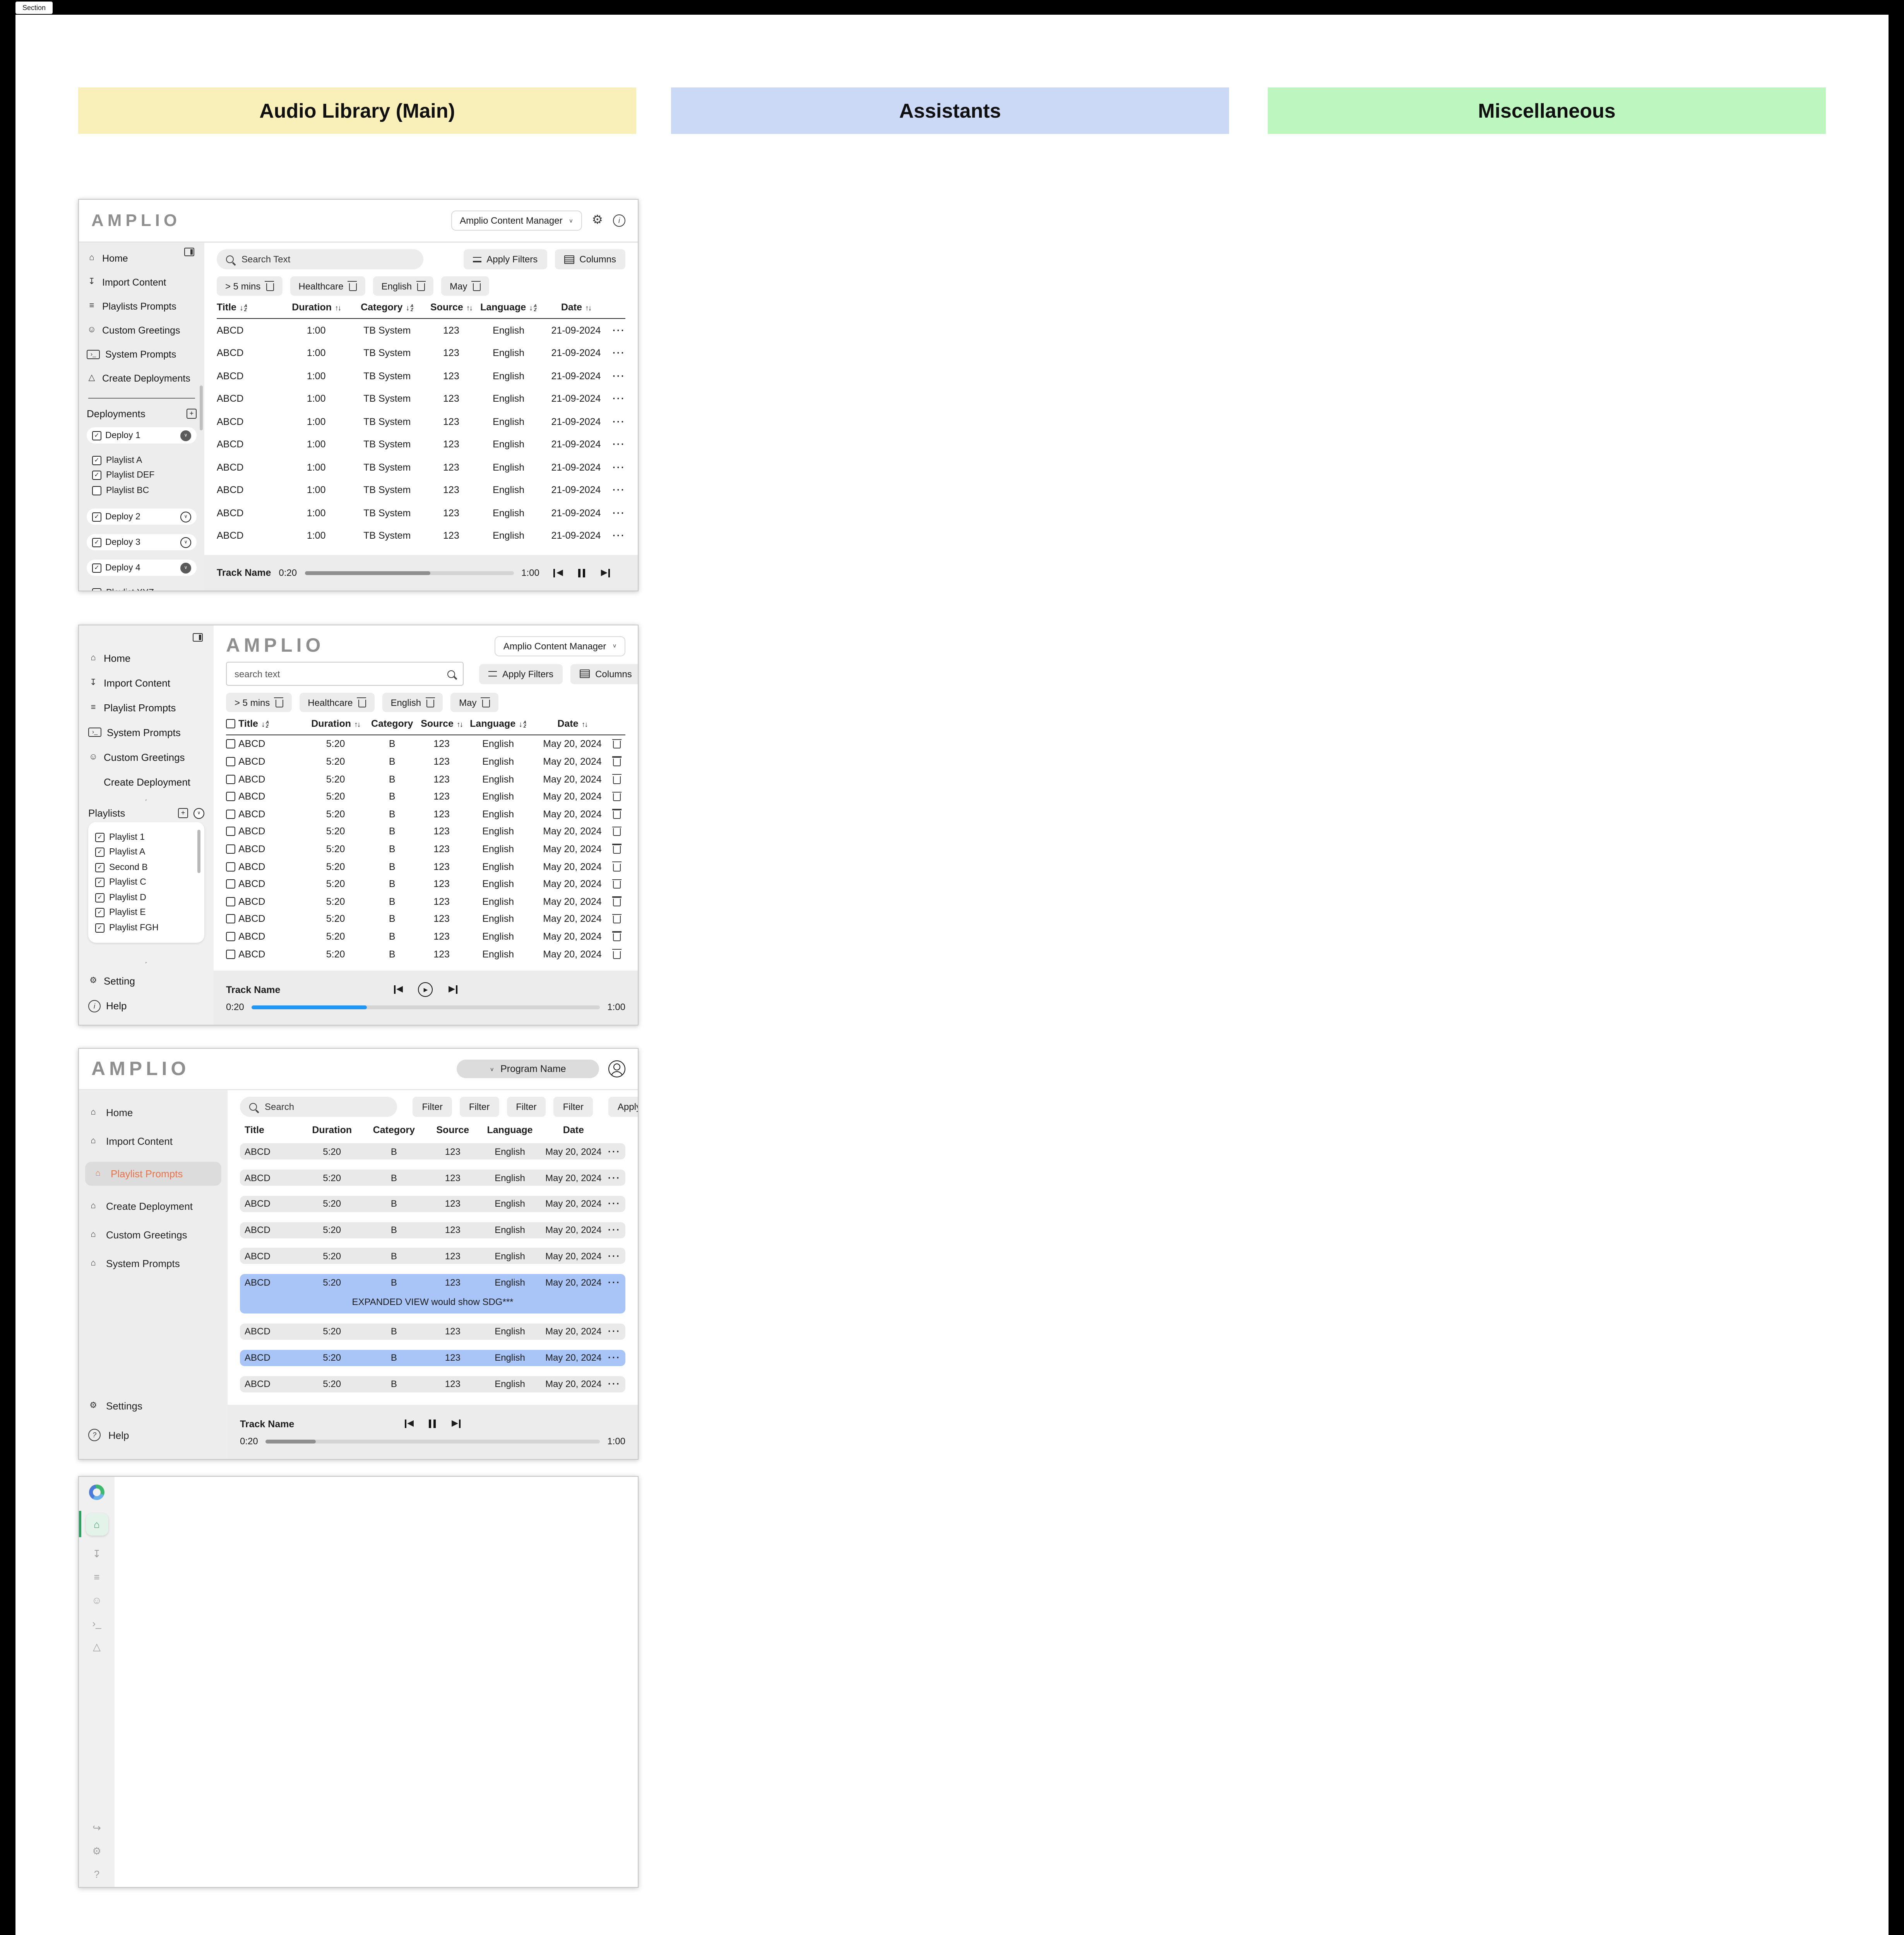 The width and height of the screenshot is (1904, 1935). What do you see at coordinates (198, 637) in the screenshot?
I see `collapse-sidebar-icon` at bounding box center [198, 637].